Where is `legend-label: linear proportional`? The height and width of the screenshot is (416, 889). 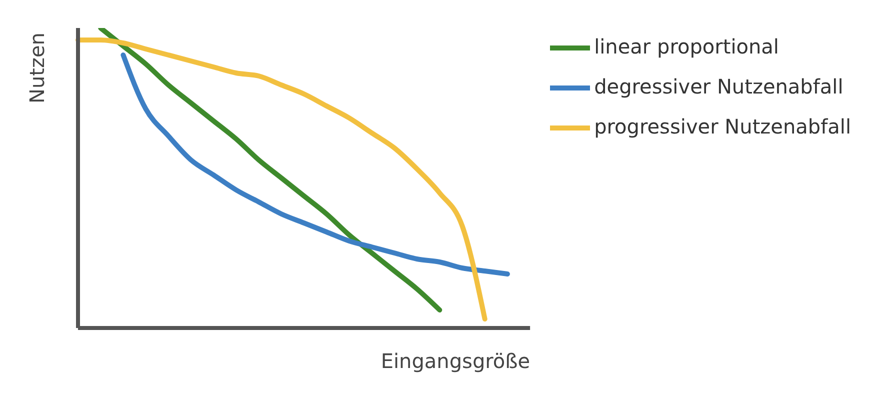
legend-label: linear proportional is located at coordinates (686, 46).